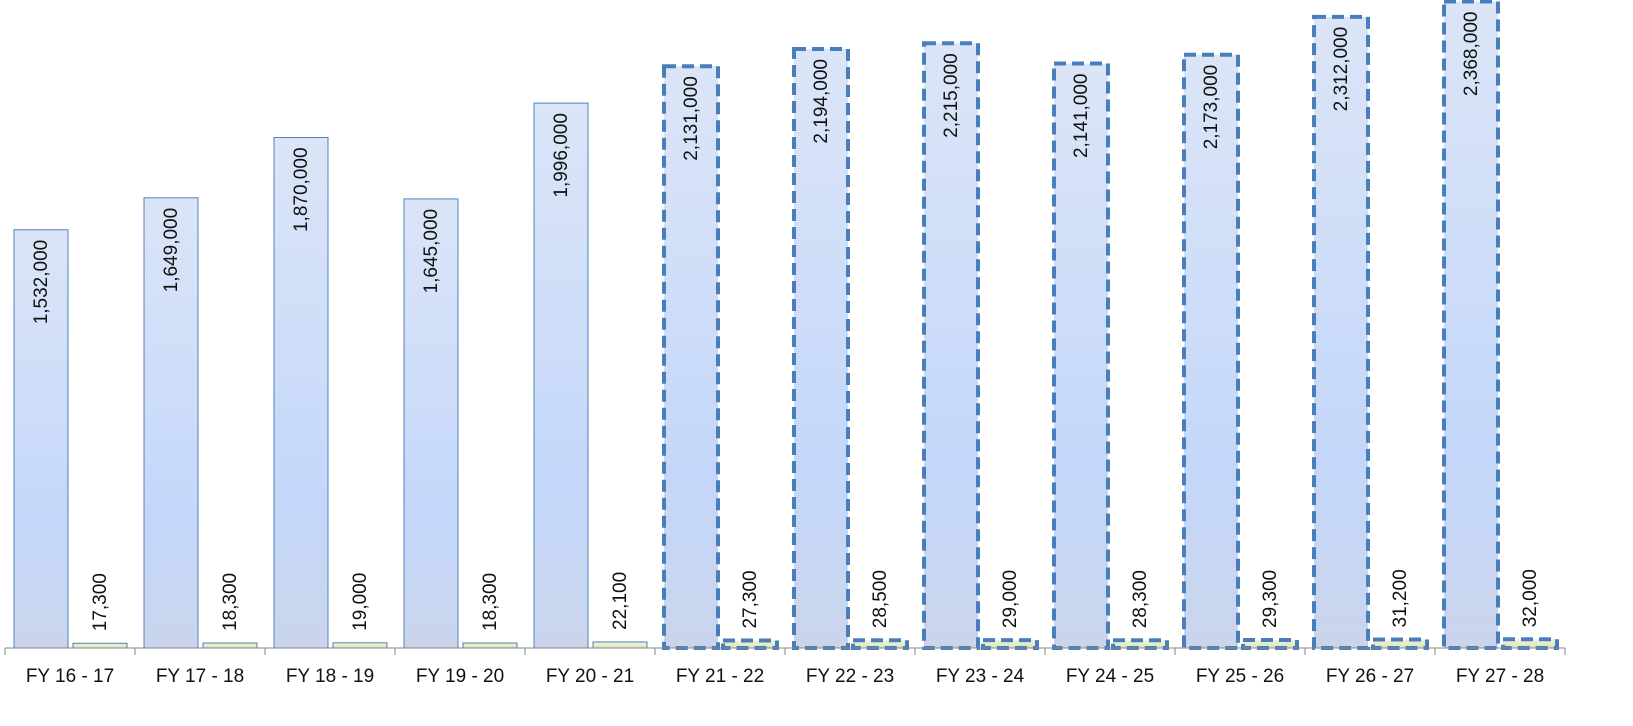  Describe the element at coordinates (1010, 599) in the screenshot. I see `data-label-secondary: 29,000` at that location.